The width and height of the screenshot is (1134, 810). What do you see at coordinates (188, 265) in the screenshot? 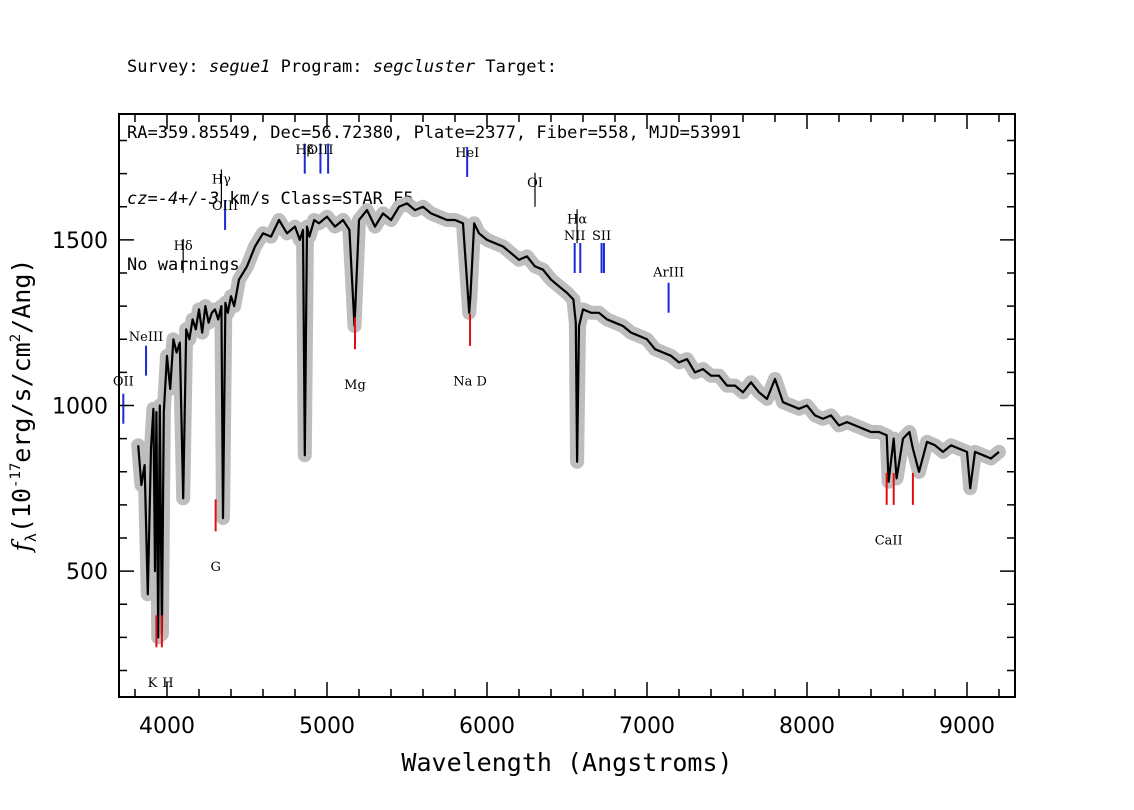
I see `header-line-4: No warnings.` at bounding box center [188, 265].